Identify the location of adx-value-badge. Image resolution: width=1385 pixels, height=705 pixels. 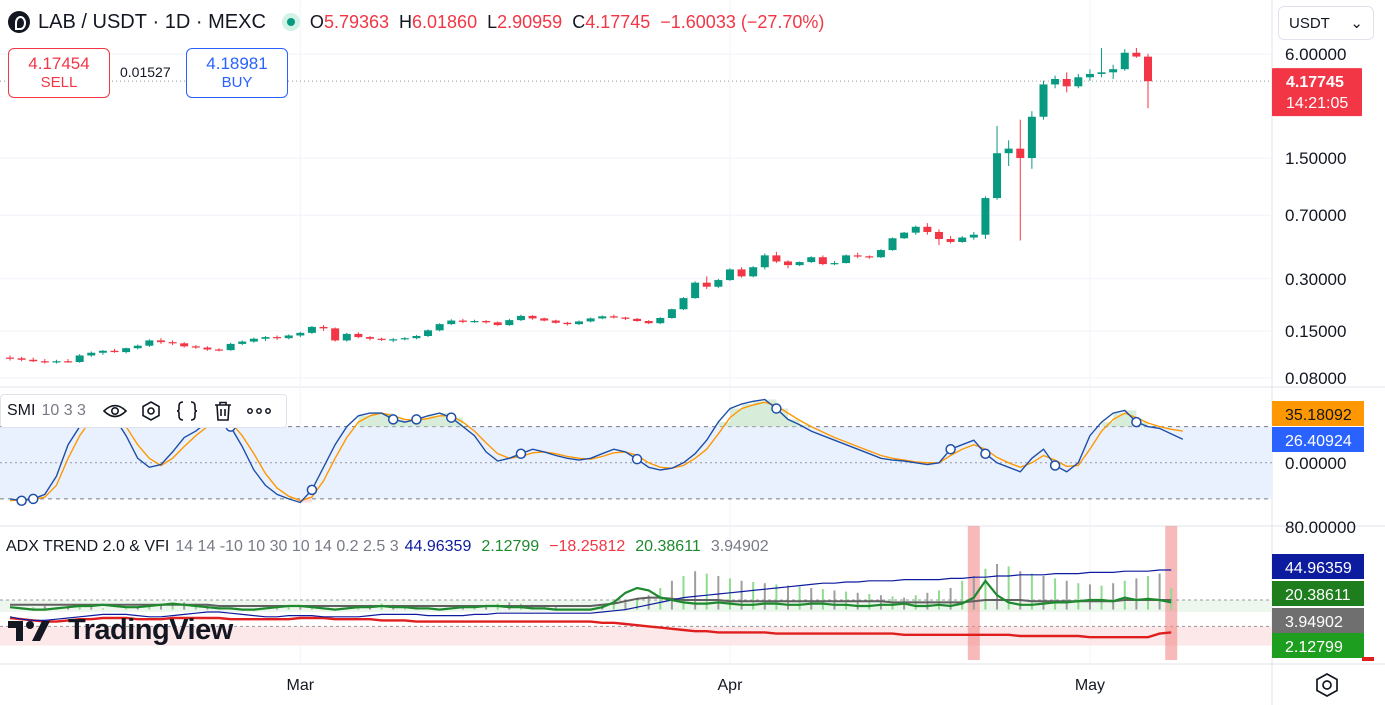
(1318, 566).